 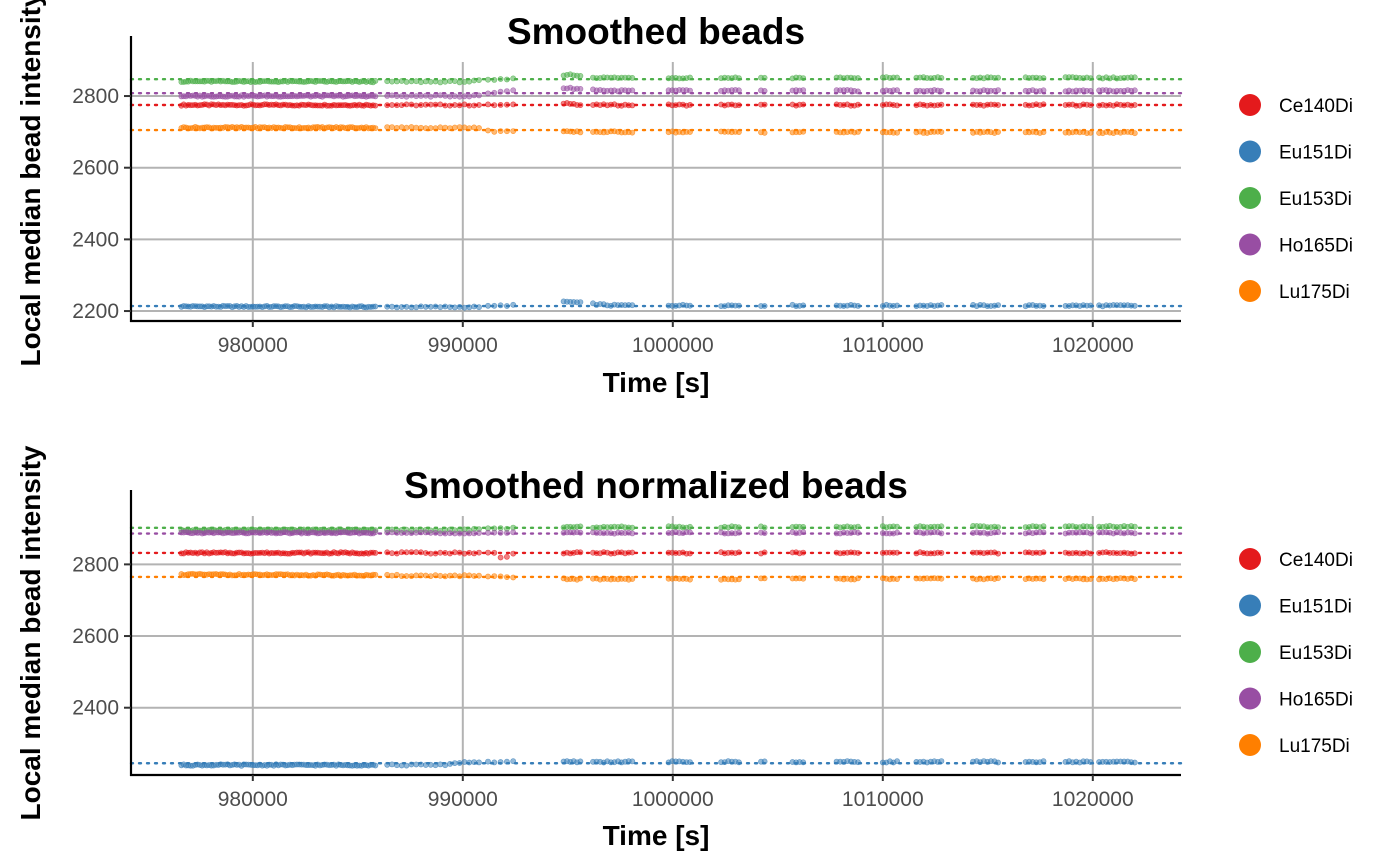 I want to click on x-tick-label: 1000000, so click(x=673, y=799).